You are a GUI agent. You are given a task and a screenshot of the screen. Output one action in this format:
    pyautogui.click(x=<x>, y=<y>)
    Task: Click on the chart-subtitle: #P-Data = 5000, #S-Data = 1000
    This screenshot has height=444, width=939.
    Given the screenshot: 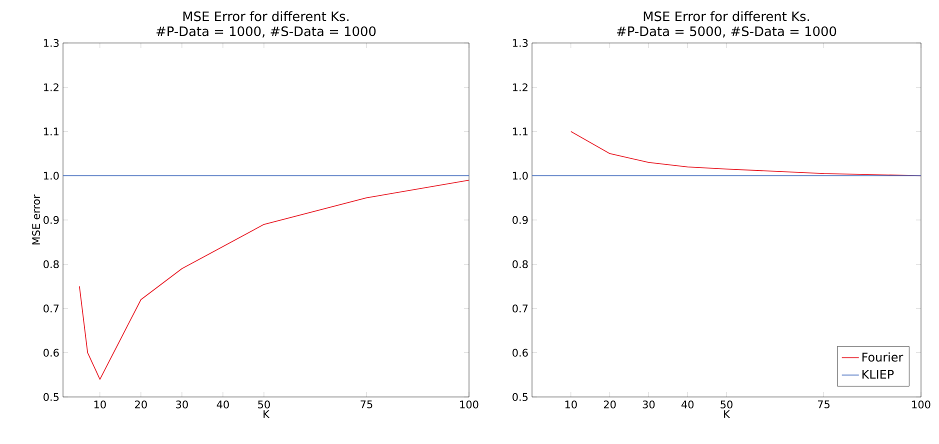 What is the action you would take?
    pyautogui.click(x=726, y=32)
    